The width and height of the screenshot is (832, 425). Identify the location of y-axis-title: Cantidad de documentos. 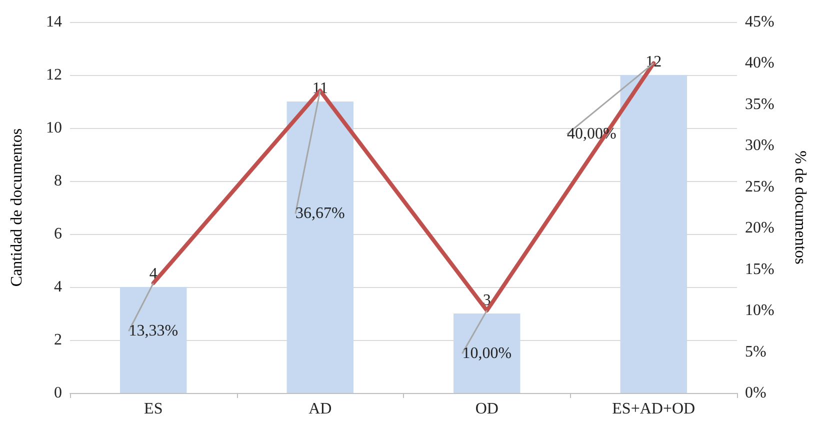
(17, 207).